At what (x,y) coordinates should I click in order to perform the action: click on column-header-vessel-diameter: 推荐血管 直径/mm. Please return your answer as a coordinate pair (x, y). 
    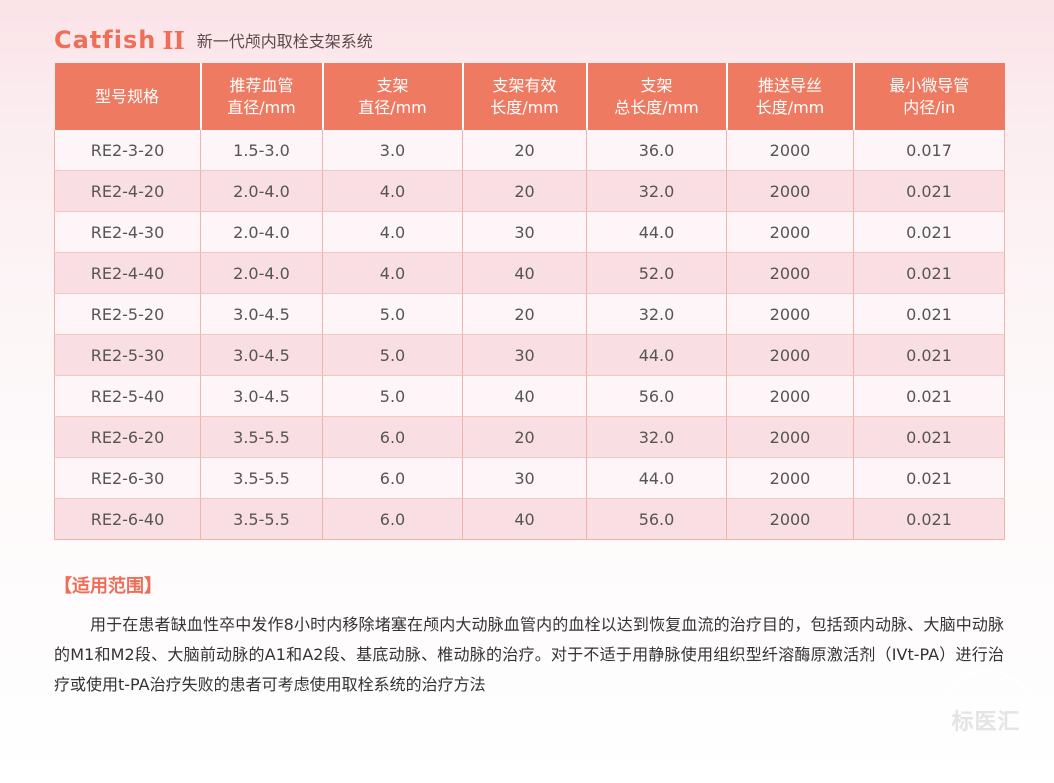
    Looking at the image, I should click on (262, 96).